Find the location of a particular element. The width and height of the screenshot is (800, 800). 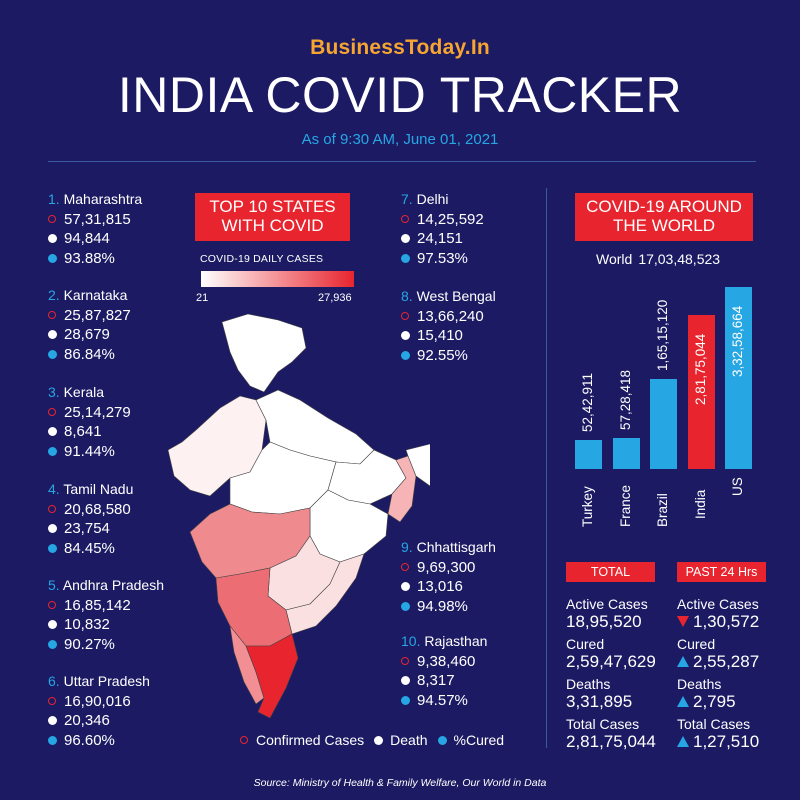

world-label: World is located at coordinates (614, 259).